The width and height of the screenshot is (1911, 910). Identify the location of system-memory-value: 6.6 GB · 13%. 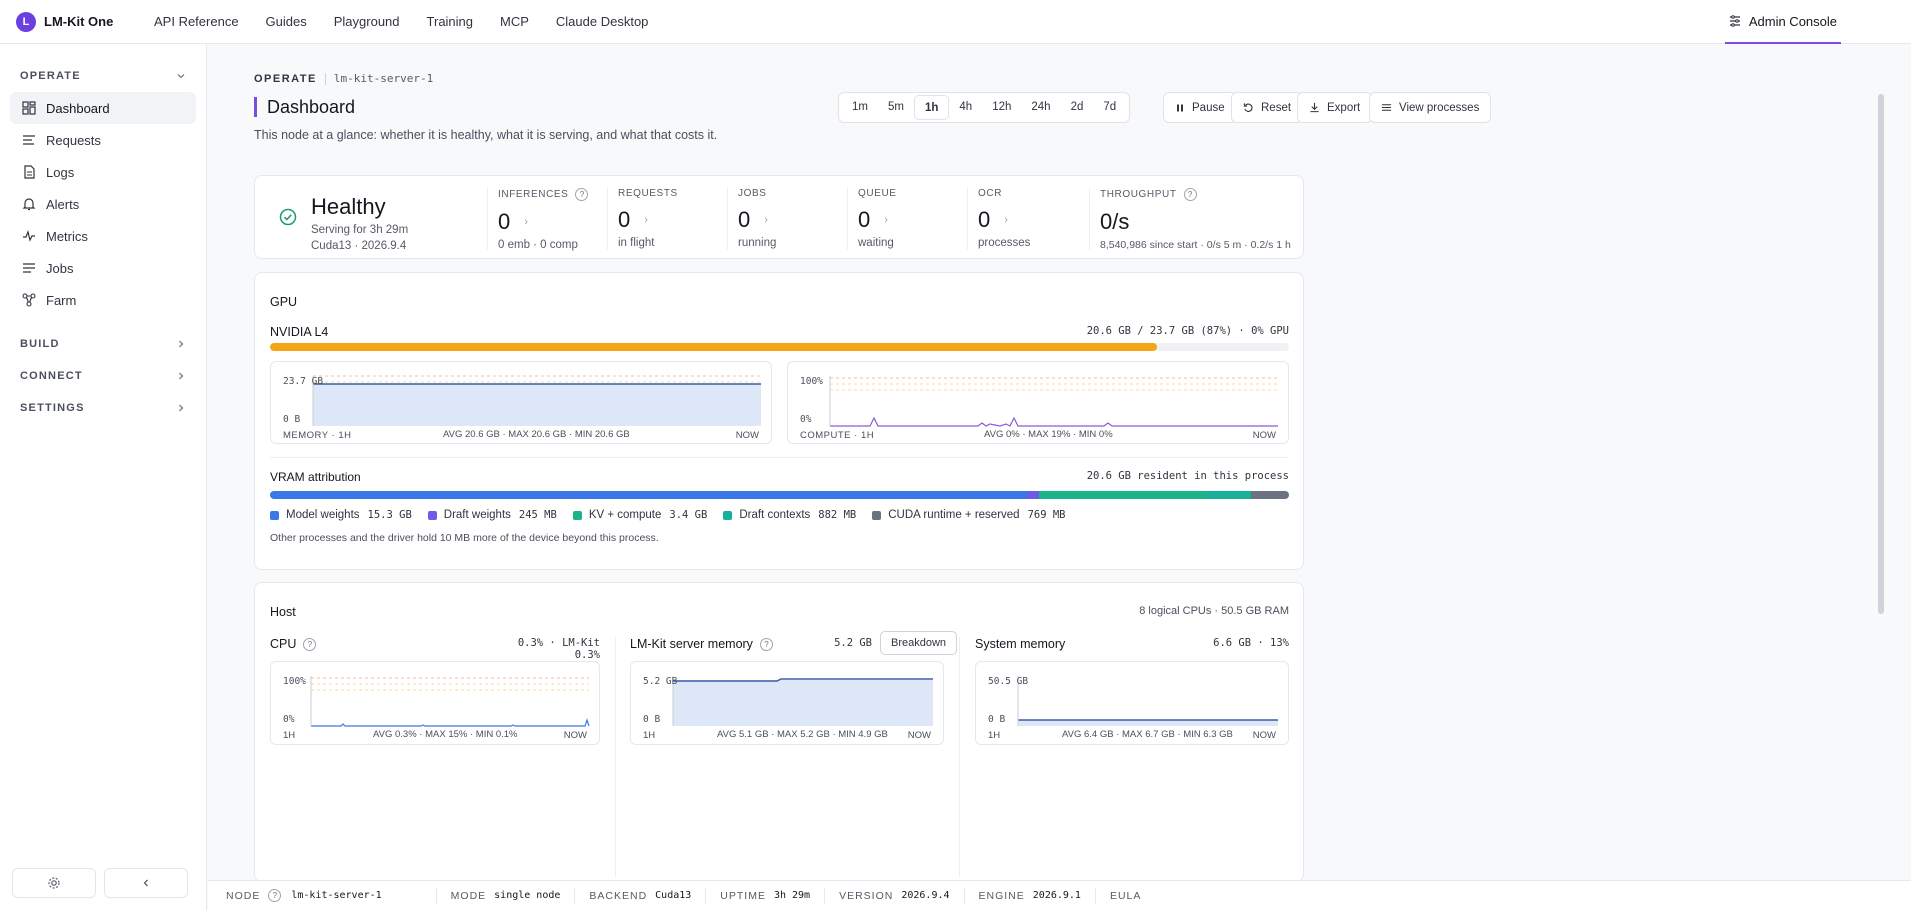
(1251, 643).